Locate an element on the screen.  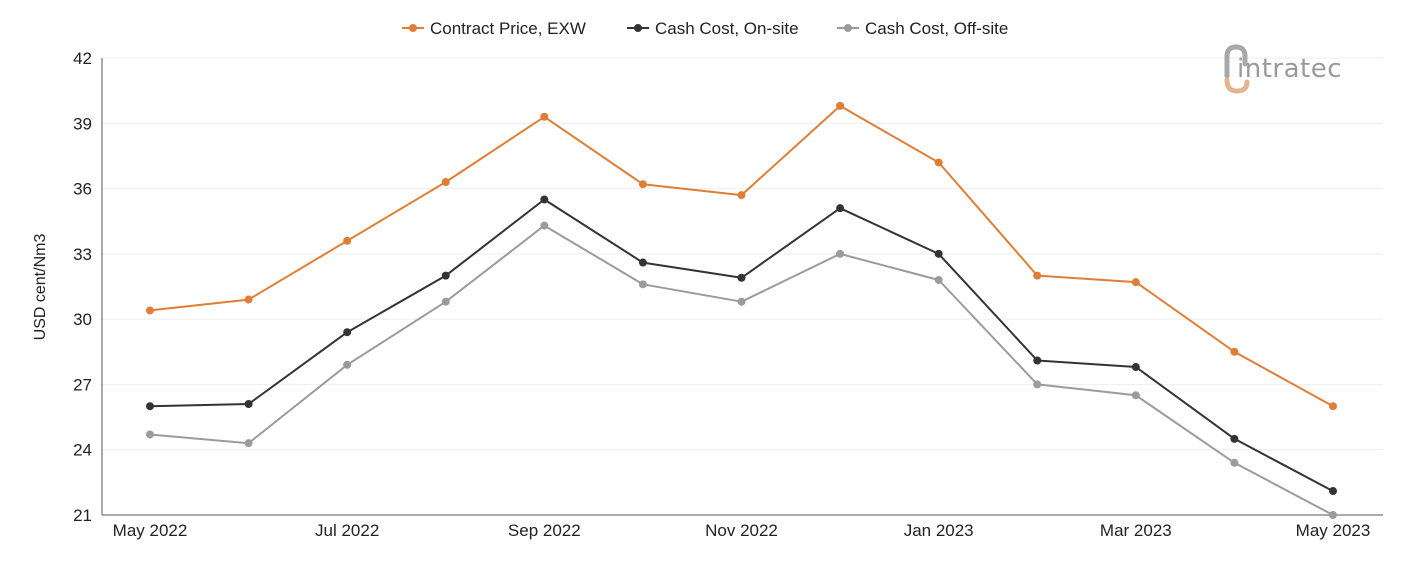
logo-text: intratec is located at coordinates (1289, 69).